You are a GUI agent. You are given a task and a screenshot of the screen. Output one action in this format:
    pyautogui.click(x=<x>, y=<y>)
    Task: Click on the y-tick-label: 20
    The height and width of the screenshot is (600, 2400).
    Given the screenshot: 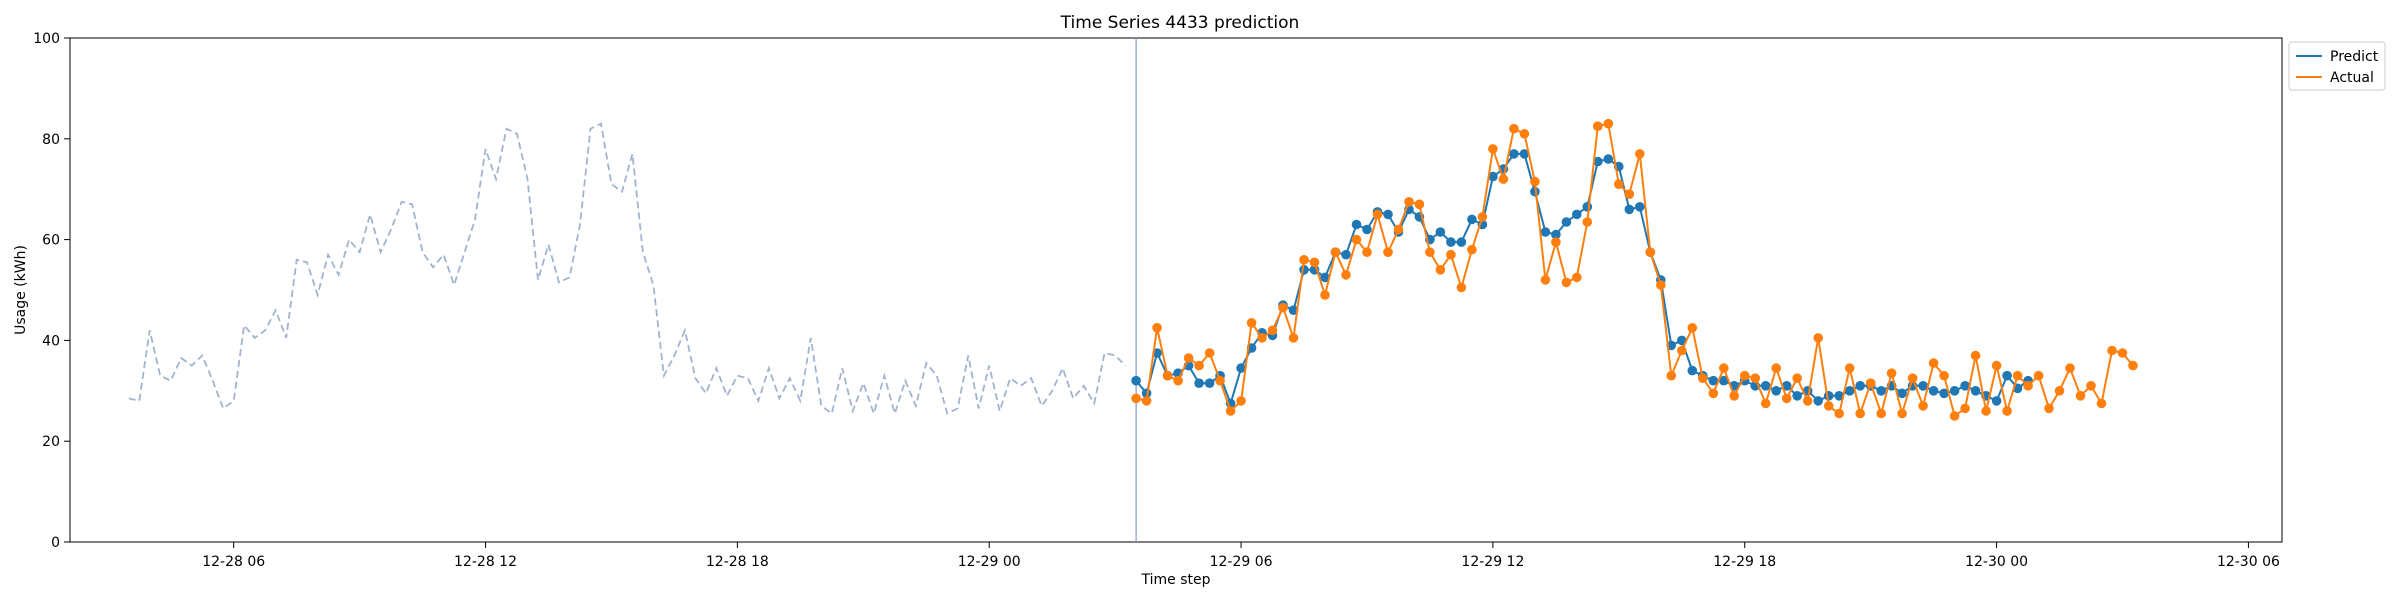 What is the action you would take?
    pyautogui.click(x=51, y=442)
    